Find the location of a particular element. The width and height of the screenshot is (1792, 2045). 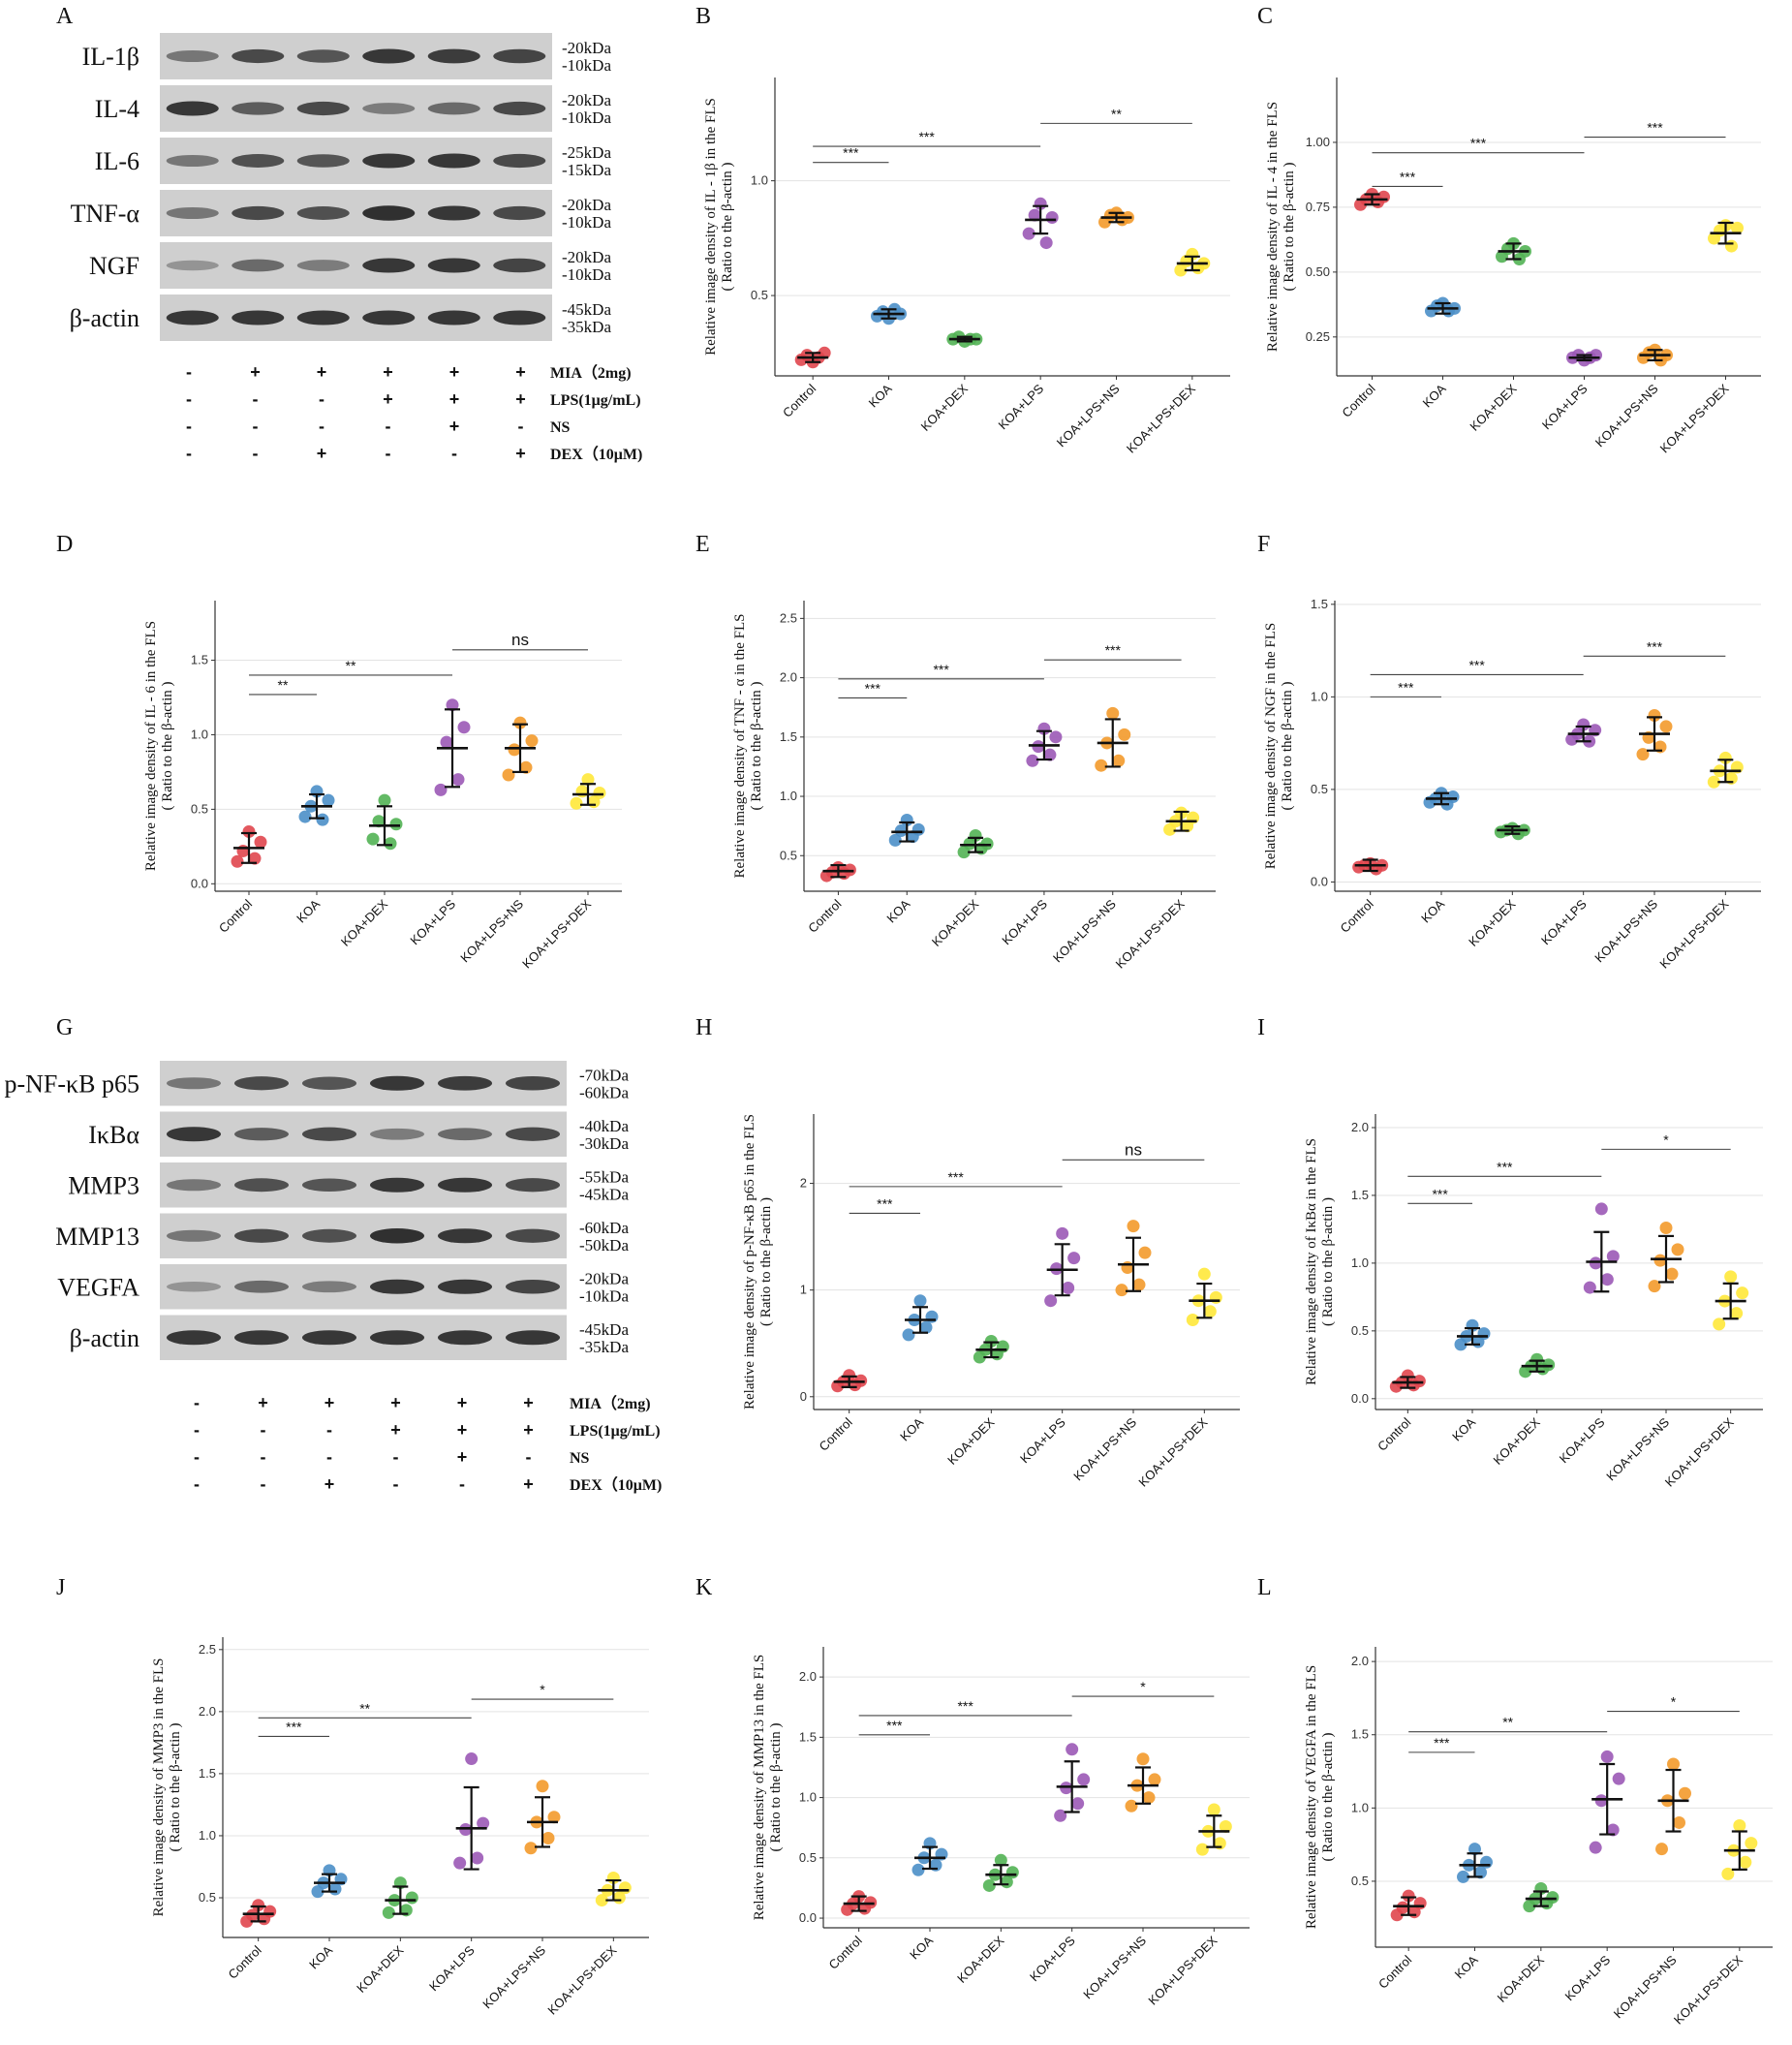

kda-marker-lower: -35kDa is located at coordinates (586, 327).